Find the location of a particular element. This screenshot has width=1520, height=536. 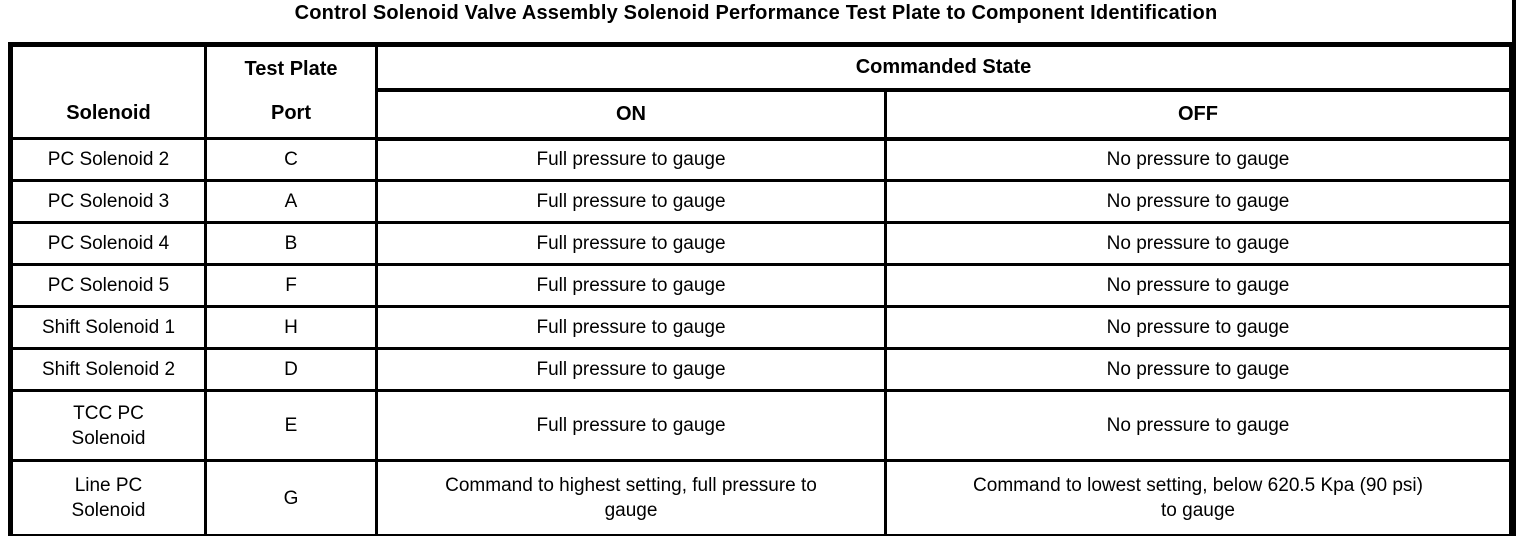

cell-port: B is located at coordinates (291, 243).